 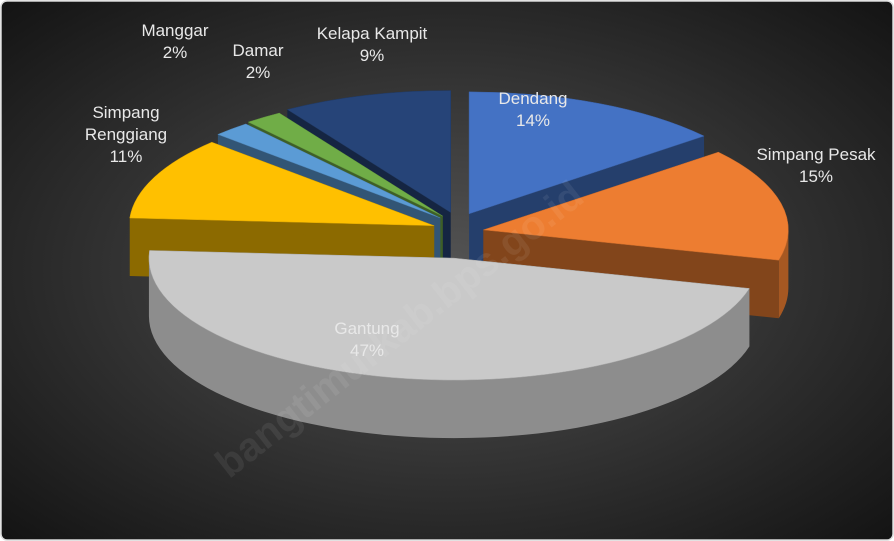 I want to click on value-label: 47%, so click(x=367, y=350).